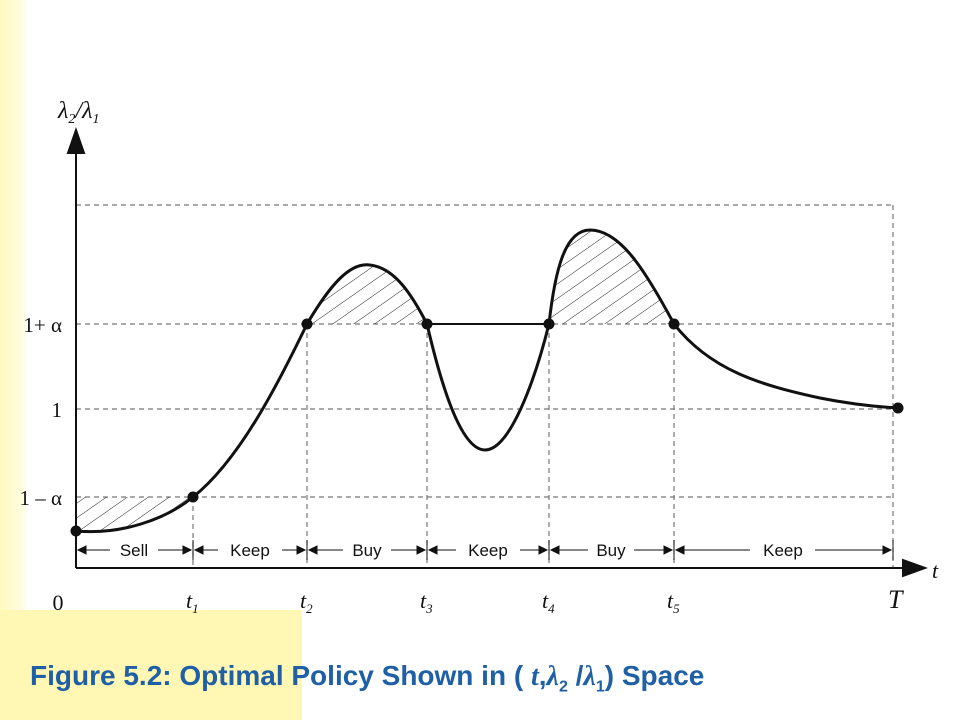 This screenshot has width=960, height=720. I want to click on region-brackets, so click(484, 550).